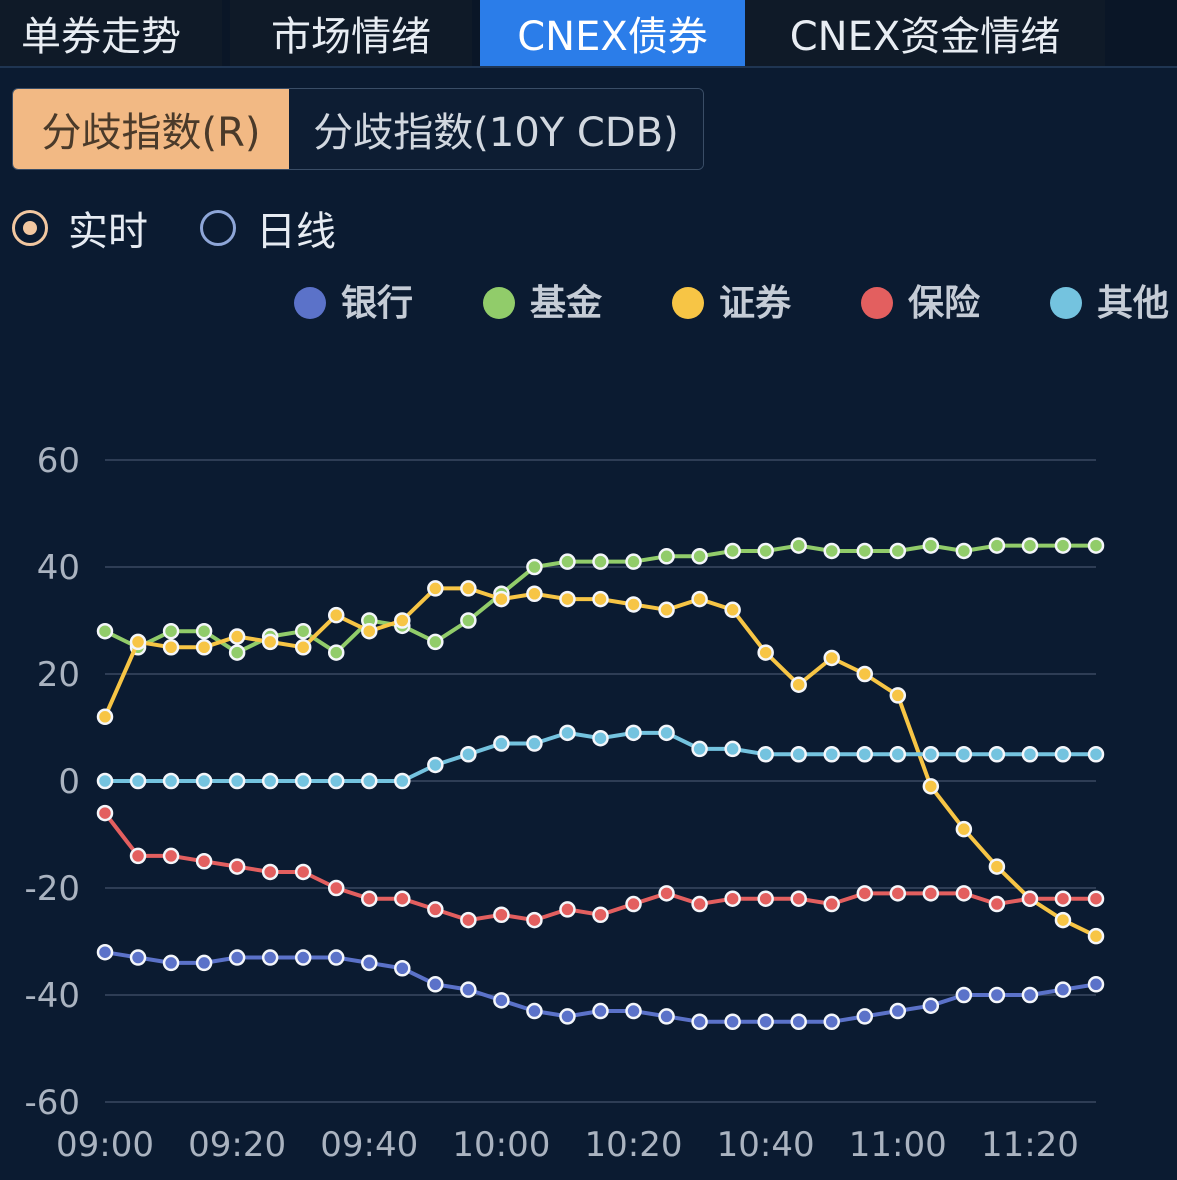 The width and height of the screenshot is (1177, 1180). Describe the element at coordinates (634, 1145) in the screenshot. I see `x-tick-label: 10:20` at that location.